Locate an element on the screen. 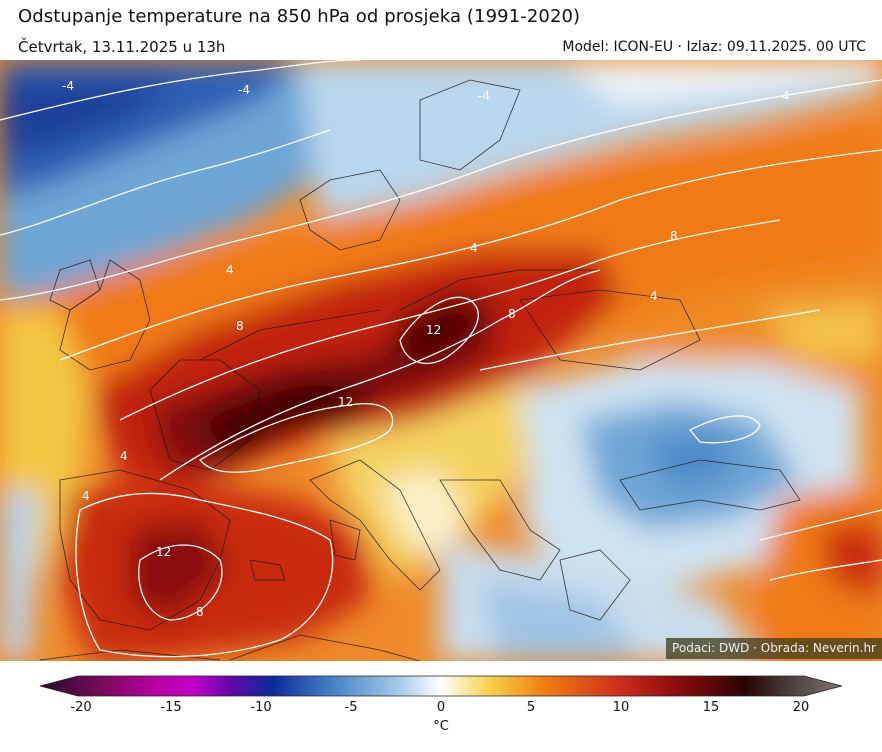 Image resolution: width=882 pixels, height=752 pixels. colorbar-tick: 0 is located at coordinates (441, 707).